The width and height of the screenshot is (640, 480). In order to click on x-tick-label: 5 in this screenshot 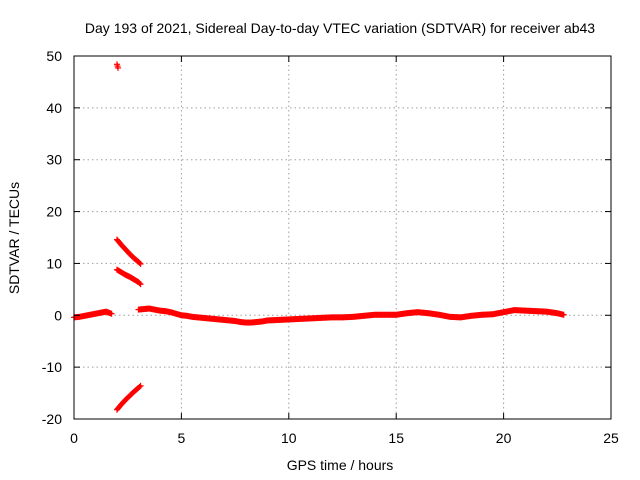, I will do `click(182, 438)`.